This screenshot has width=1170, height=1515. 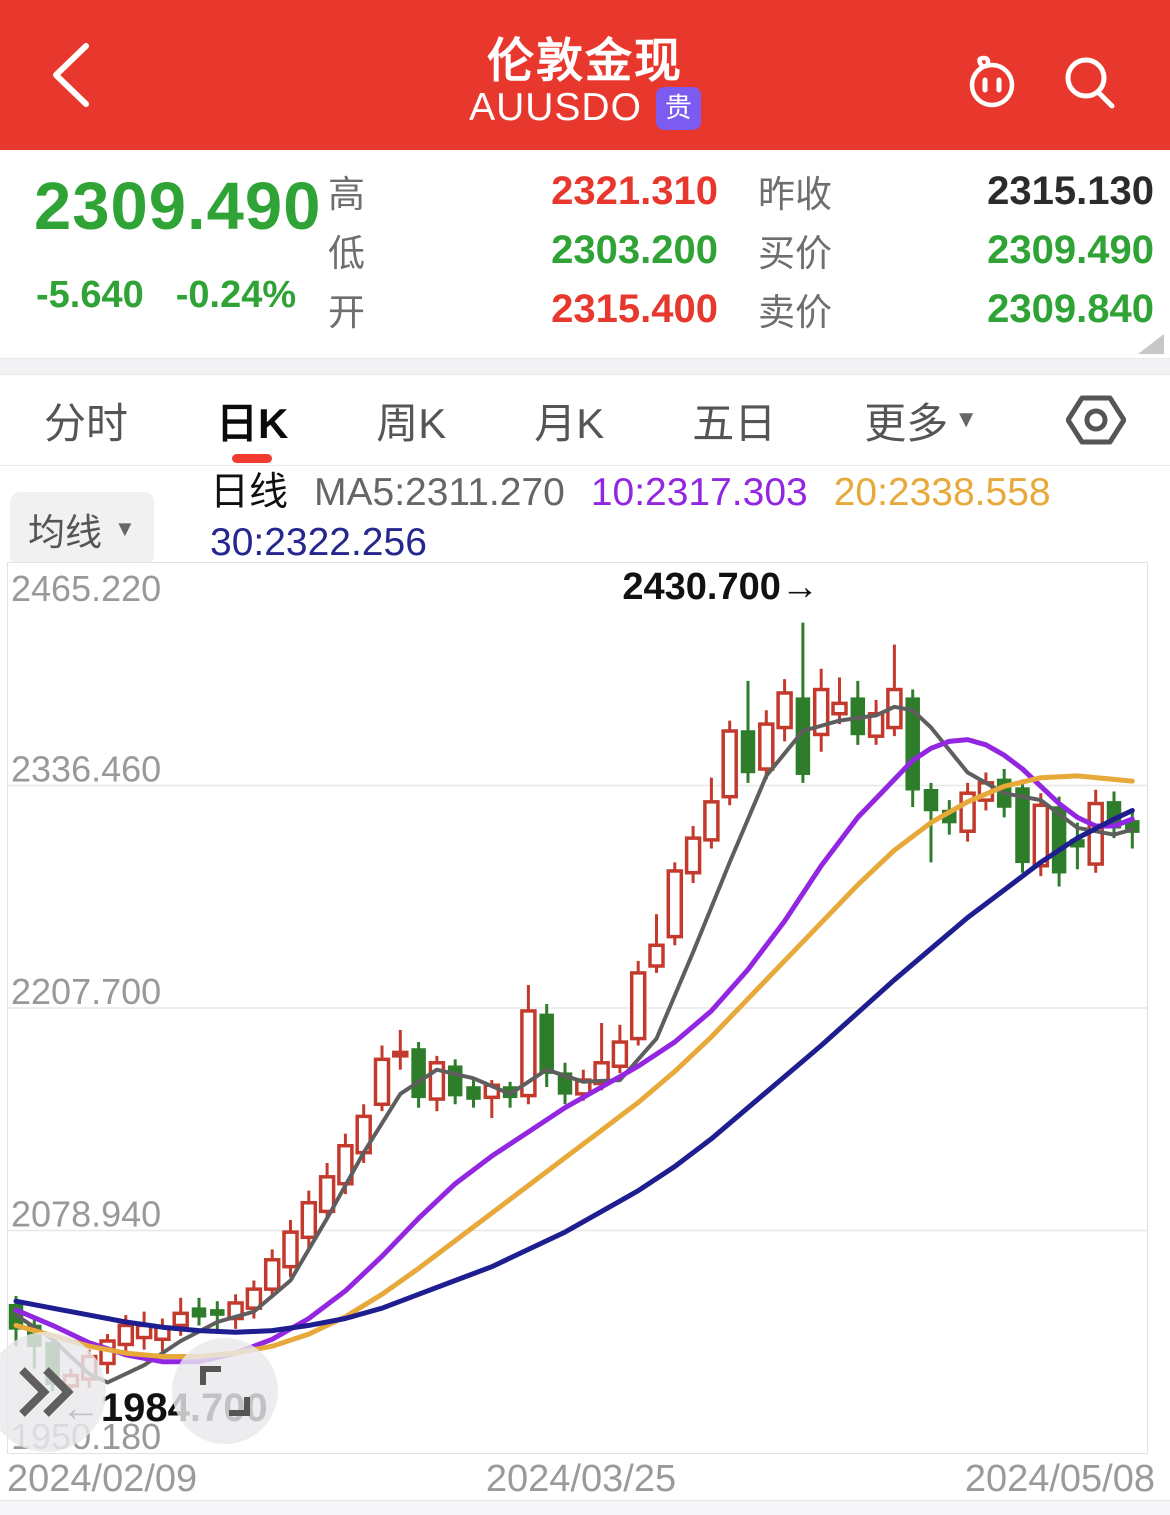 What do you see at coordinates (1070, 249) in the screenshot?
I see `quote-field-value: 2309.490` at bounding box center [1070, 249].